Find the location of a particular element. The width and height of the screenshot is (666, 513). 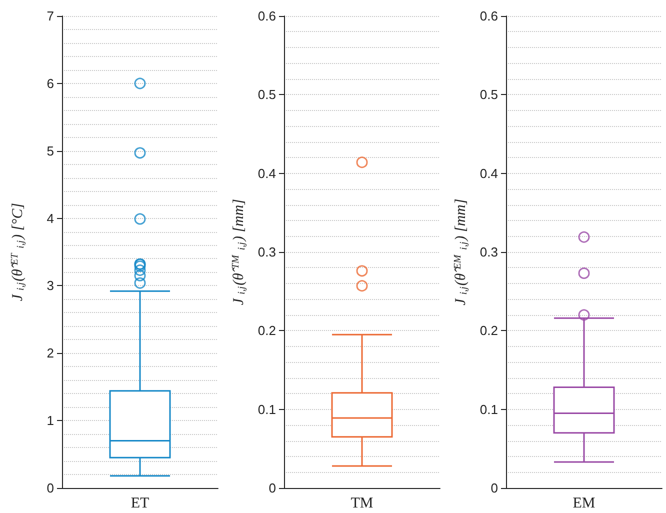

y-tick-label: 4 is located at coordinates (50, 218).